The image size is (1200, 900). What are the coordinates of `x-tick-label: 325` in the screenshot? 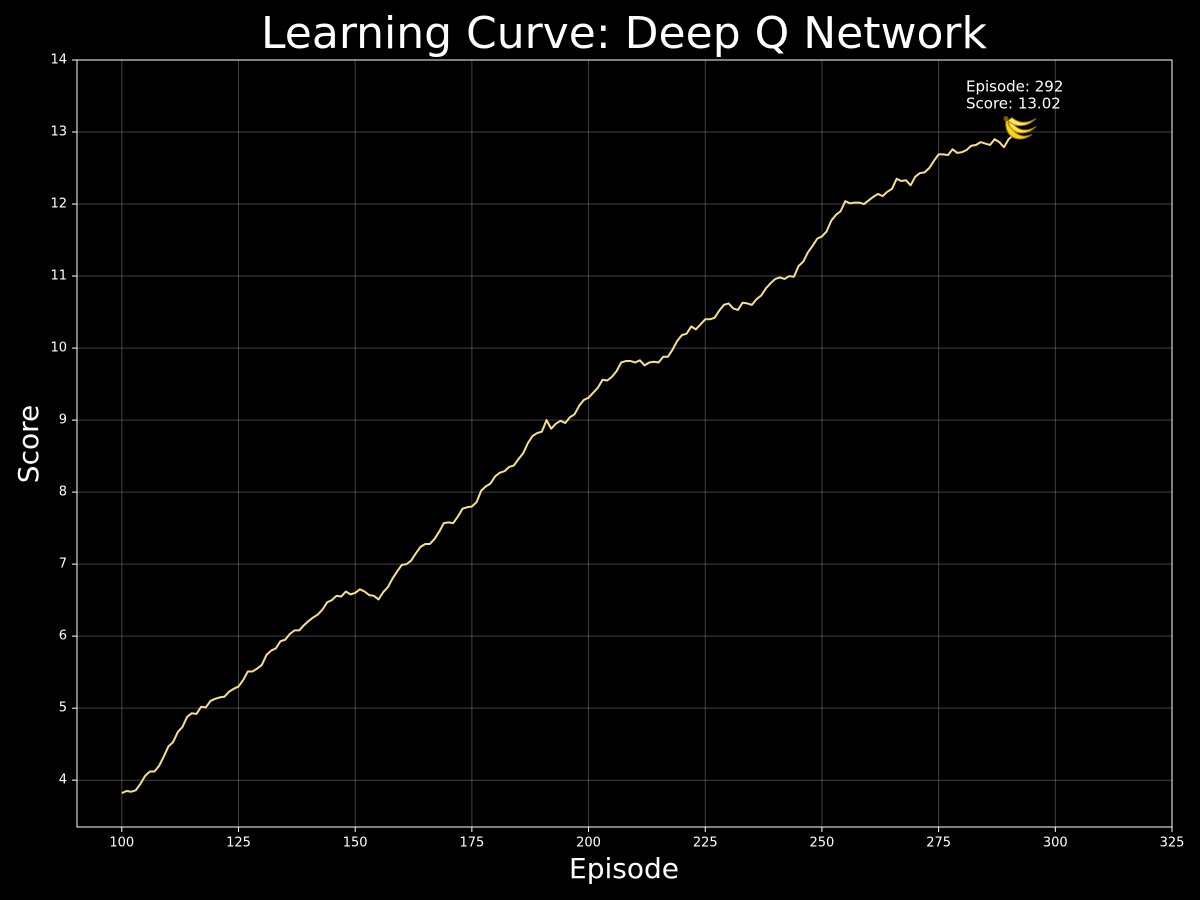 It's located at (1172, 843).